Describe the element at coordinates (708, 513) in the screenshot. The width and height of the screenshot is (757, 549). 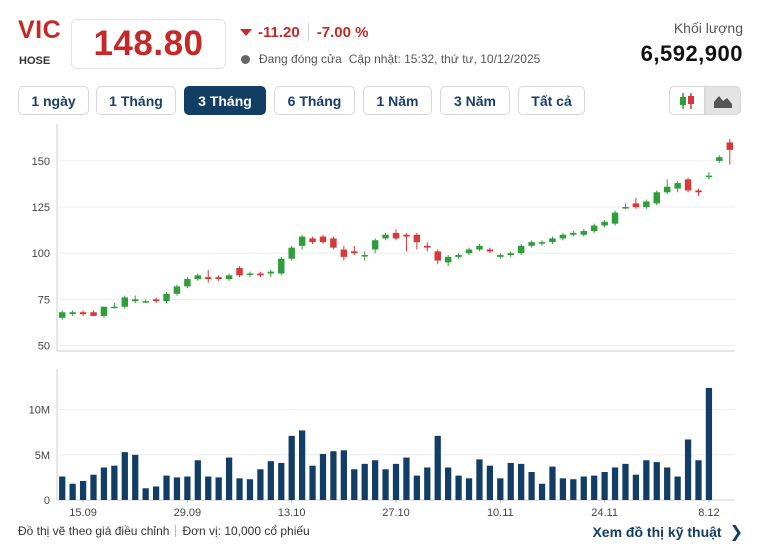
I see `x-tick-label: 8.12` at that location.